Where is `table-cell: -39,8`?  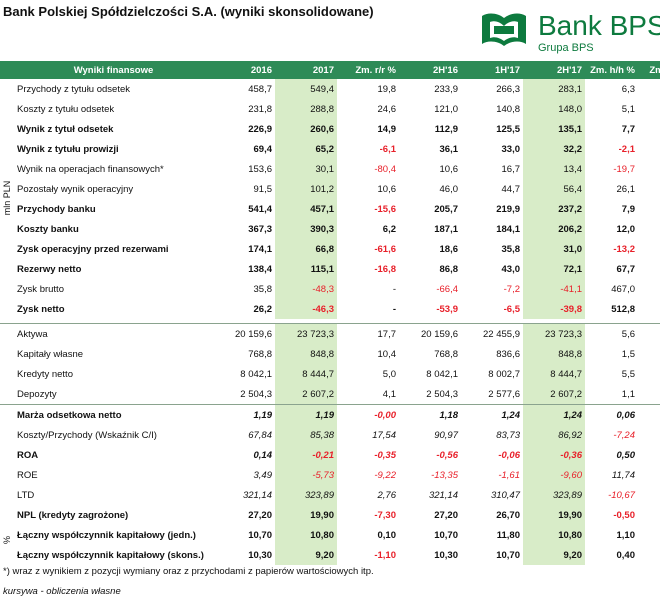
table-cell: -39,8 is located at coordinates (554, 309).